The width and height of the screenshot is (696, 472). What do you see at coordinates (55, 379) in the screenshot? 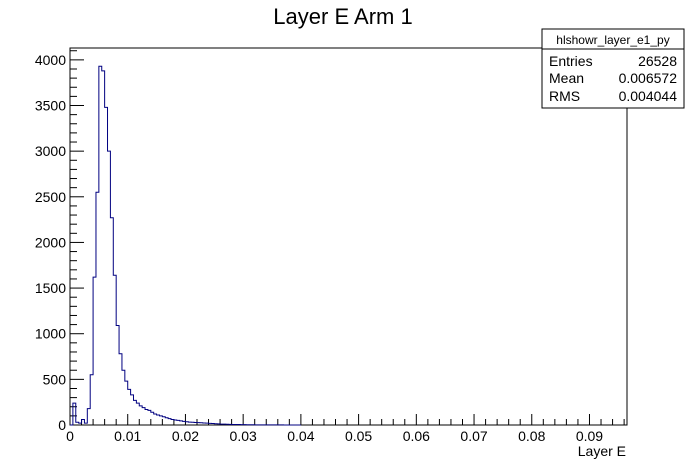
I see `y-tick-label: 500` at bounding box center [55, 379].